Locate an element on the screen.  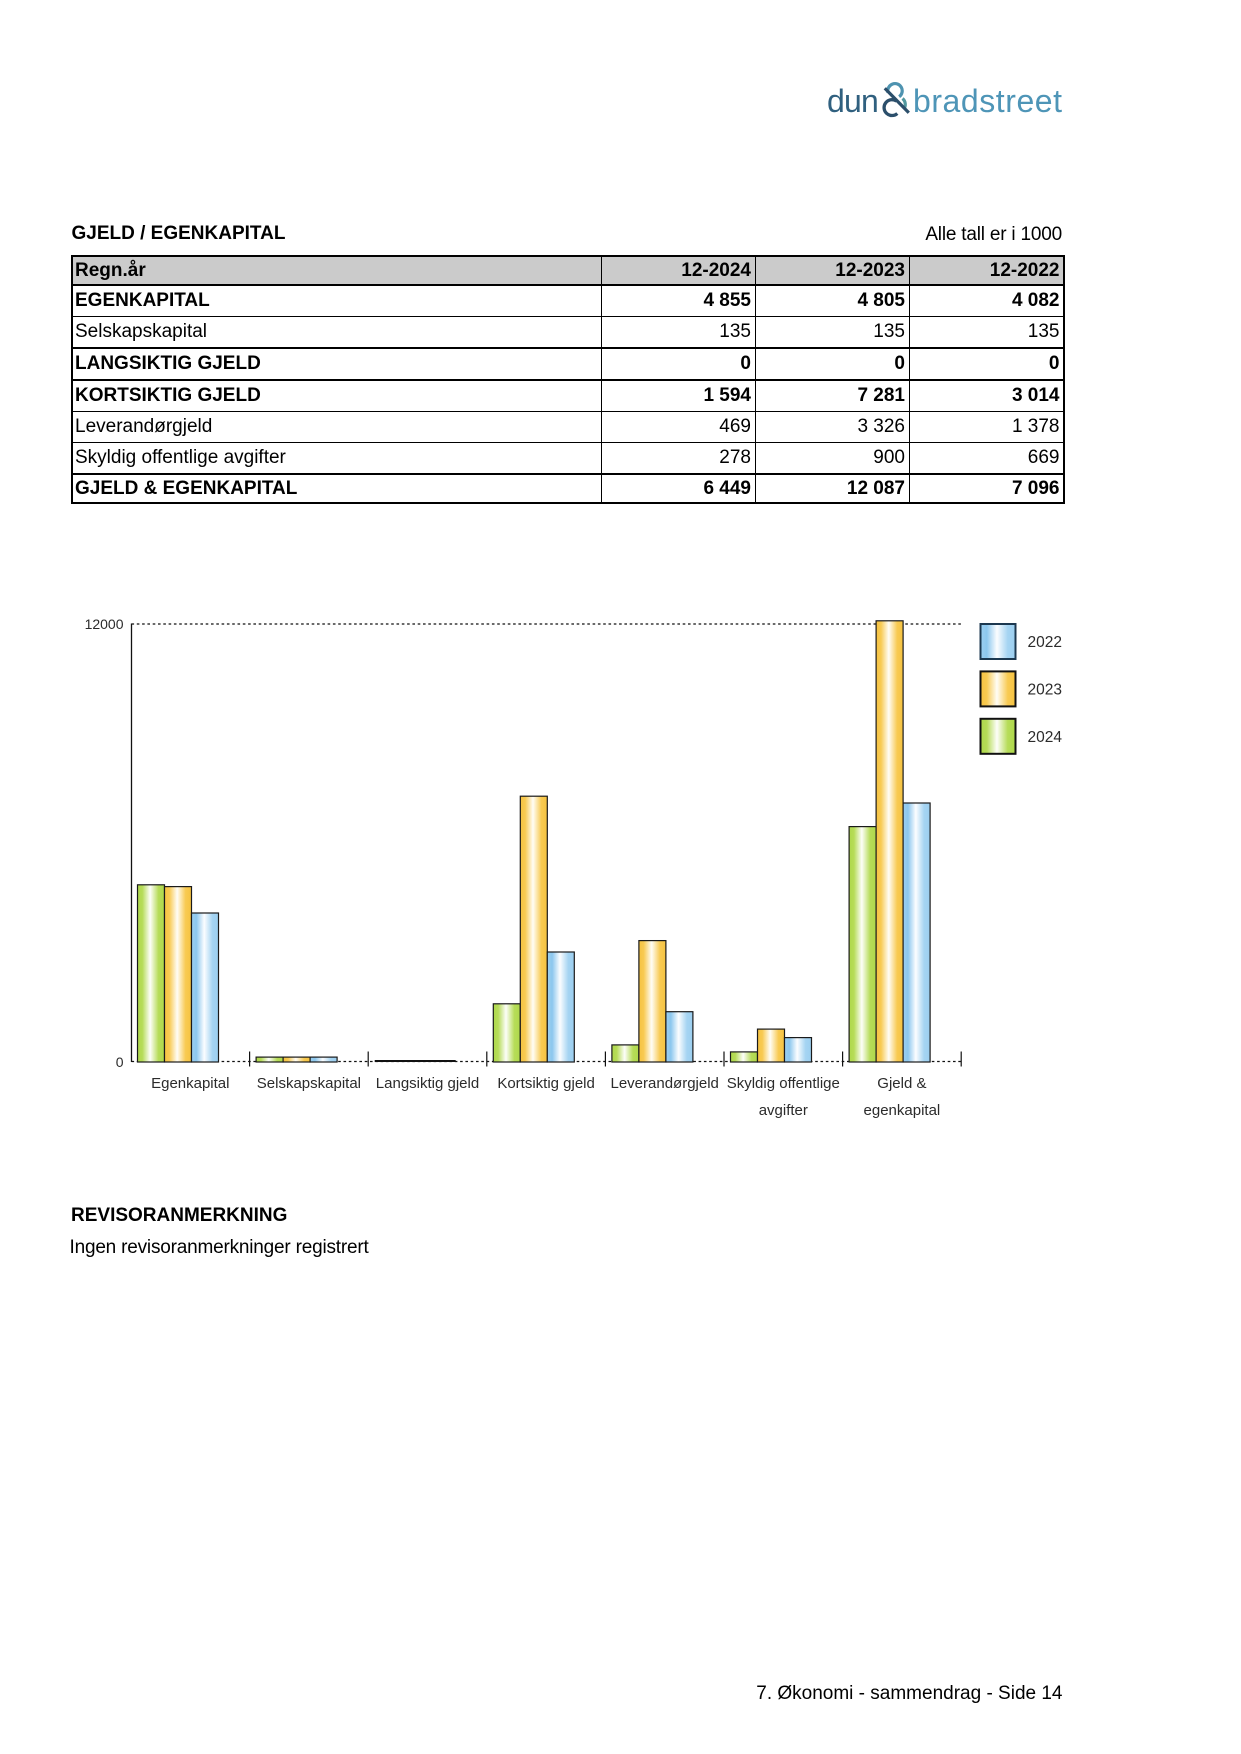
svg-text: Kortsiktig gjeld is located at coordinates (546, 1083).